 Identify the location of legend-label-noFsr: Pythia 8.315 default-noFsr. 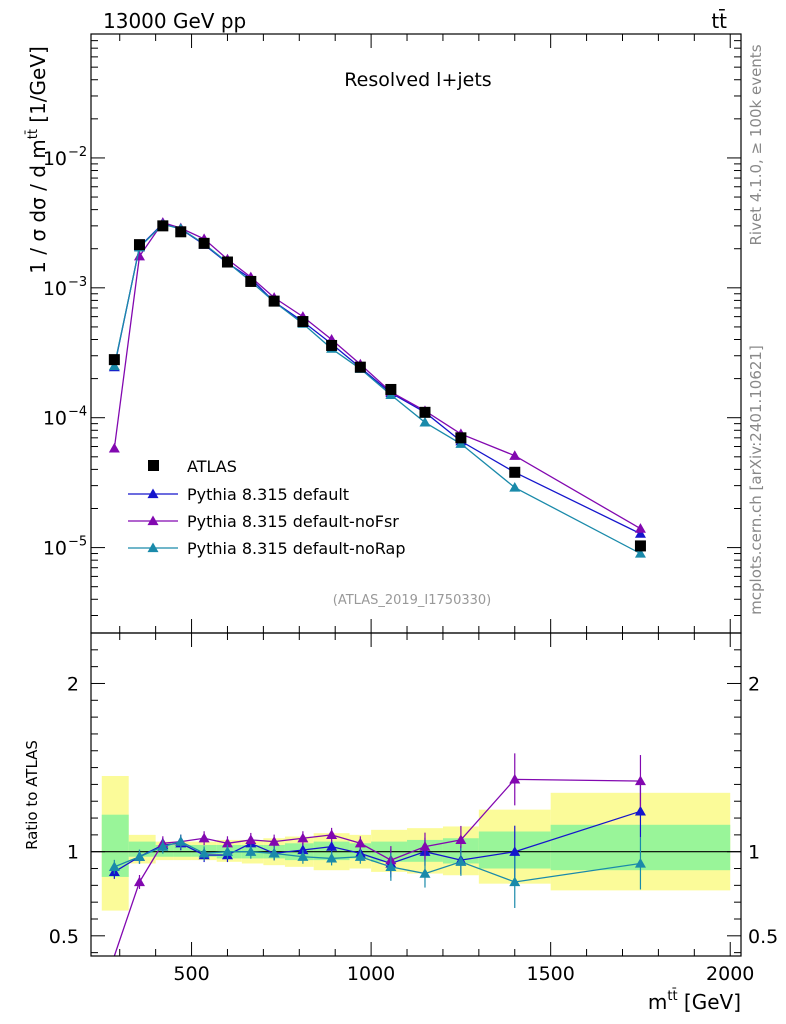
(293, 521).